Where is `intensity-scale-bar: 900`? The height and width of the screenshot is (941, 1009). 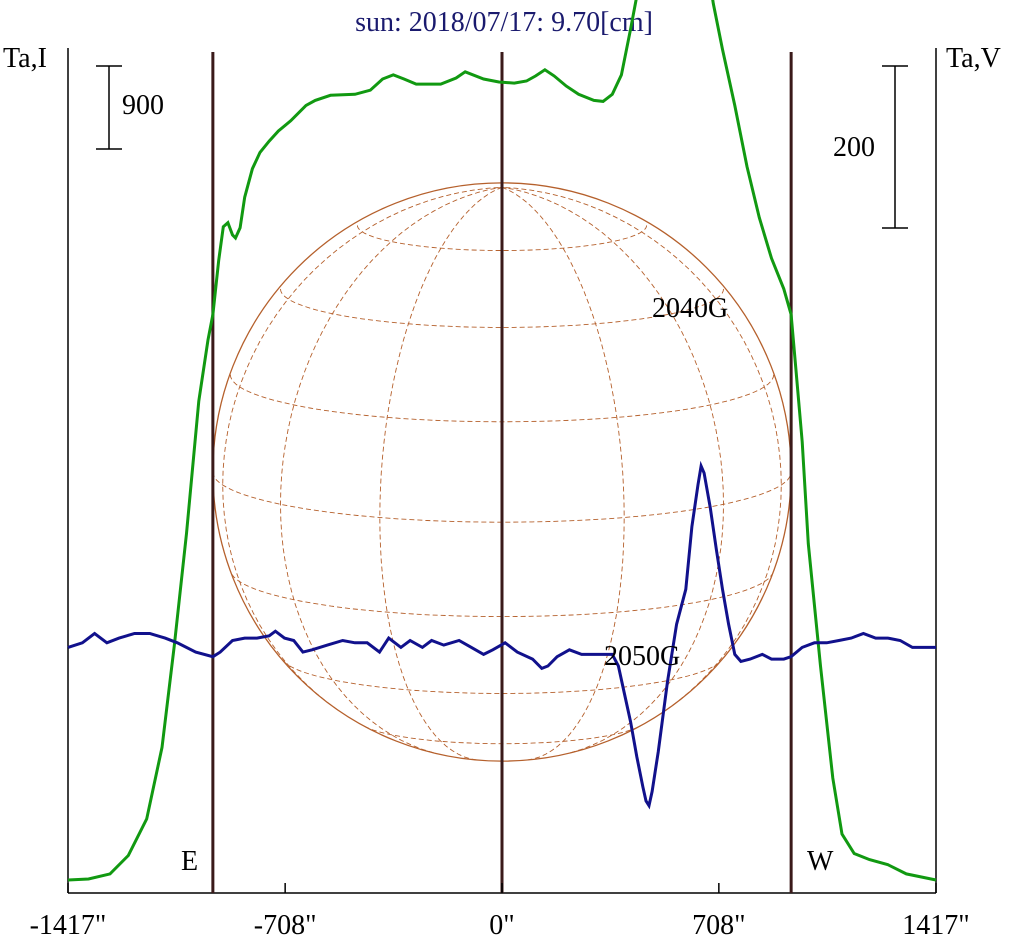
intensity-scale-bar: 900 is located at coordinates (130, 107).